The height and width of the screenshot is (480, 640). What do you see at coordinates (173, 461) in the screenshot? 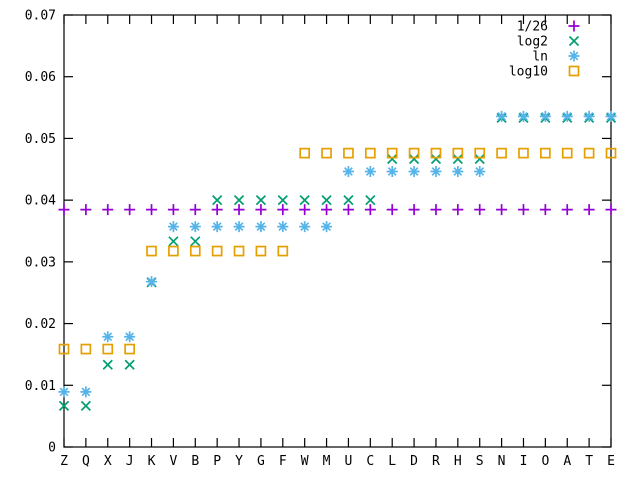
I see `x-tick-label: V` at bounding box center [173, 461].